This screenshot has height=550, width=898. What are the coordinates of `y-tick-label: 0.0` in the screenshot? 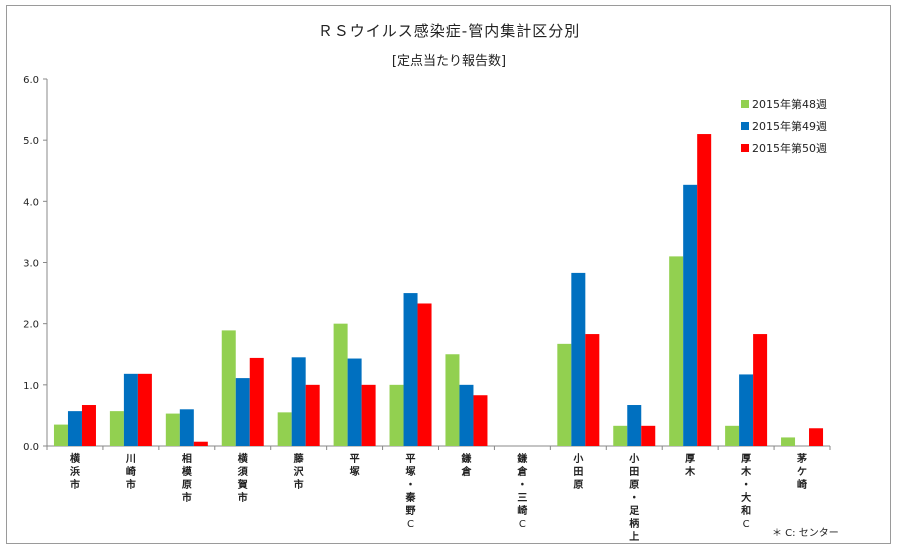 It's located at (31, 447).